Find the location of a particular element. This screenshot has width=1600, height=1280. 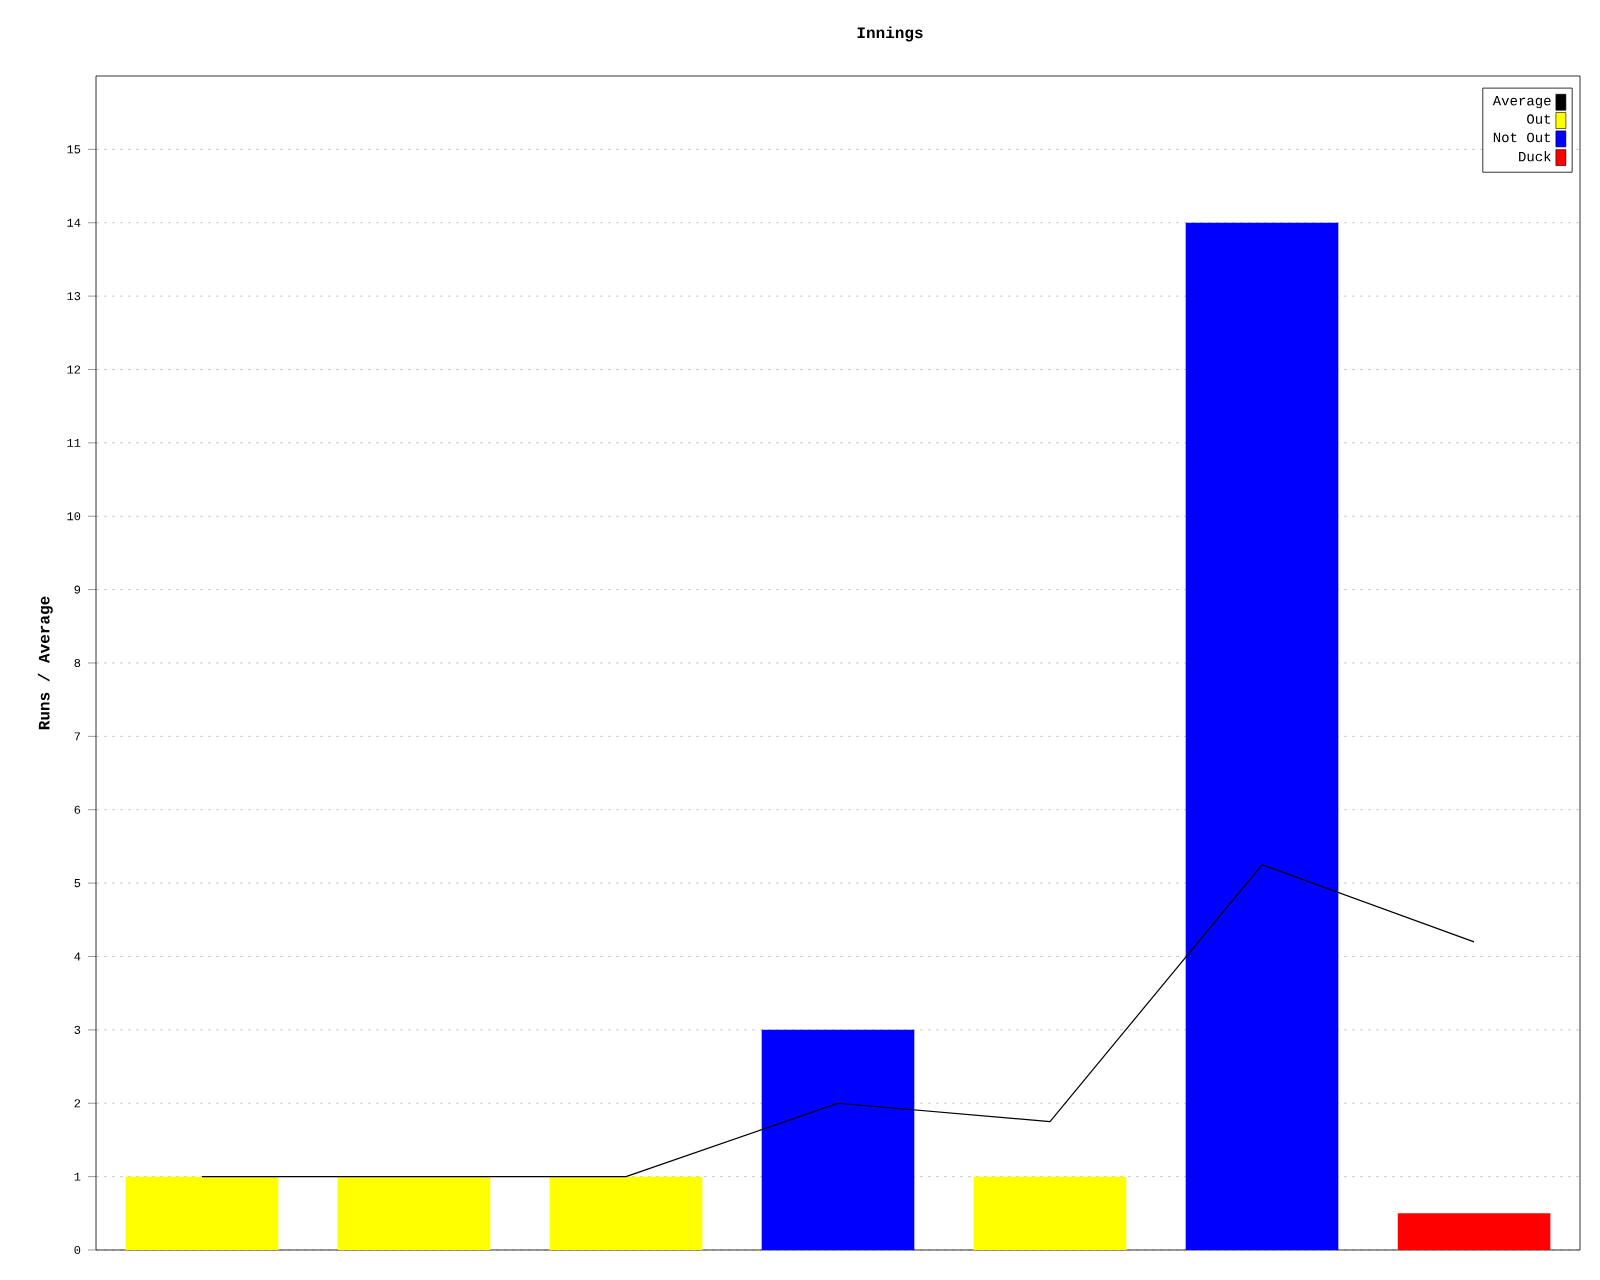

y-axis-title: Runs / Average is located at coordinates (45, 663).